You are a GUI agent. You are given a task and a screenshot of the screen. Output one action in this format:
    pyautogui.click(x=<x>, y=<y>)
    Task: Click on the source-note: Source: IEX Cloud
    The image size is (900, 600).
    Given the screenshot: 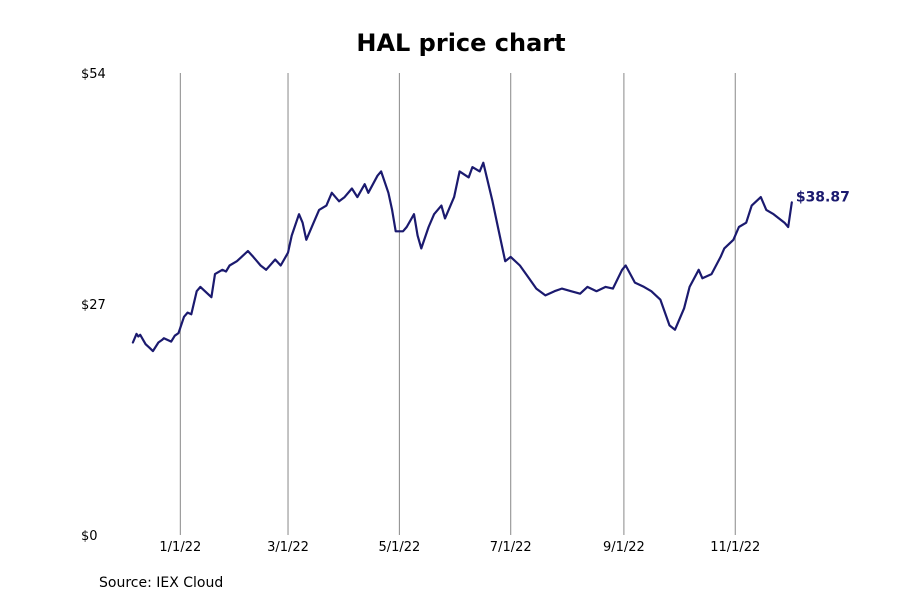 What is the action you would take?
    pyautogui.click(x=161, y=583)
    